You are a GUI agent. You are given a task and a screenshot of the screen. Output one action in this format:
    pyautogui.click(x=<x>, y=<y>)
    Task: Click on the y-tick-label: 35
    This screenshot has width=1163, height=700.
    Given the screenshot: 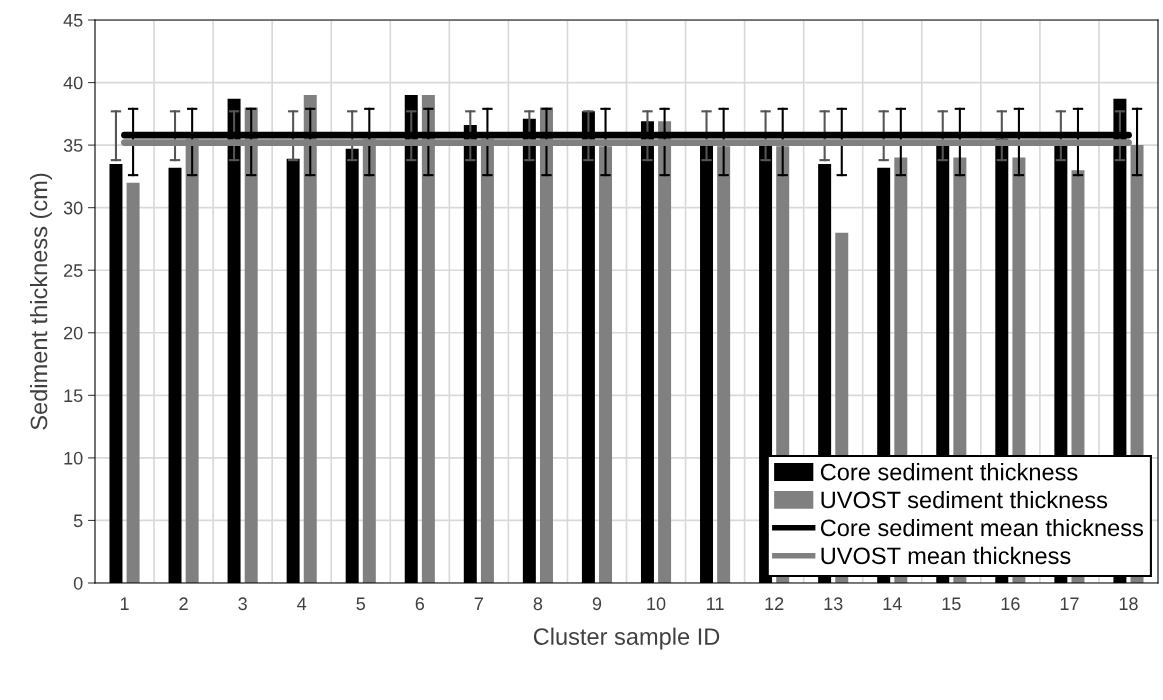 What is the action you would take?
    pyautogui.click(x=73, y=145)
    